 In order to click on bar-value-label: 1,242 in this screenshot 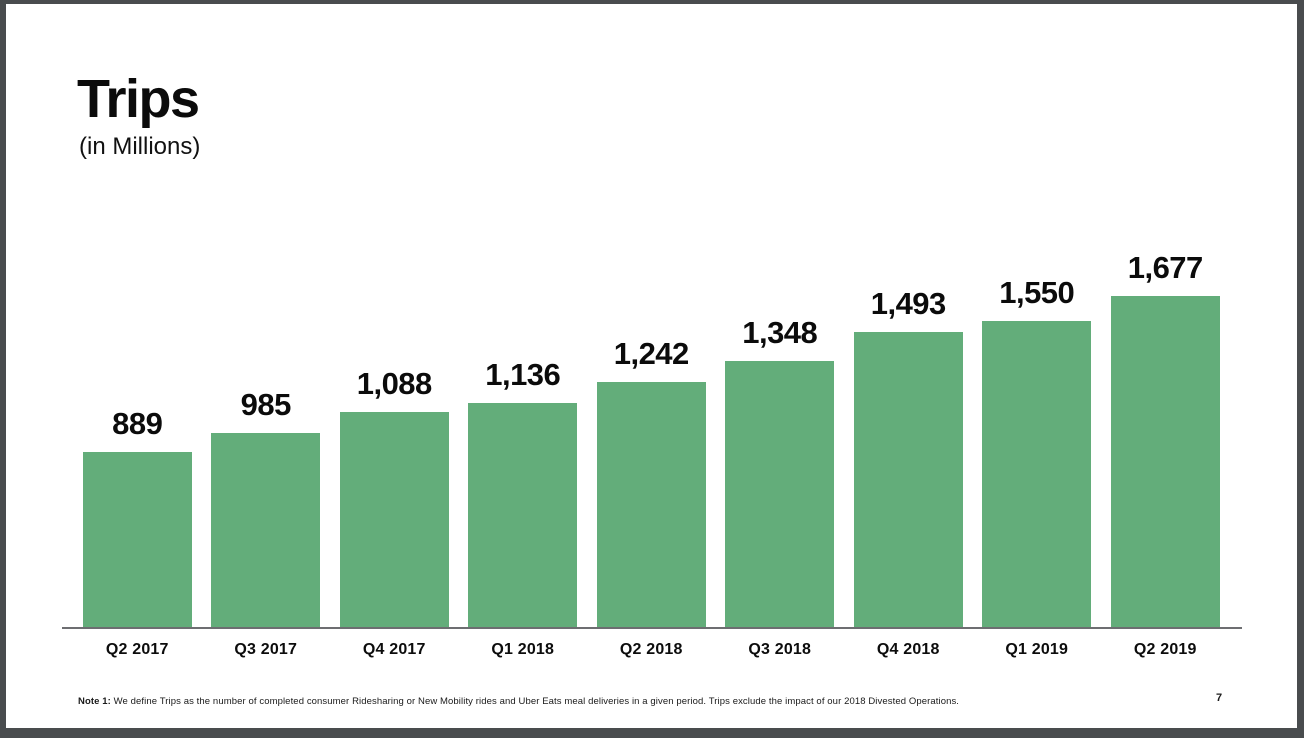, I will do `click(651, 353)`.